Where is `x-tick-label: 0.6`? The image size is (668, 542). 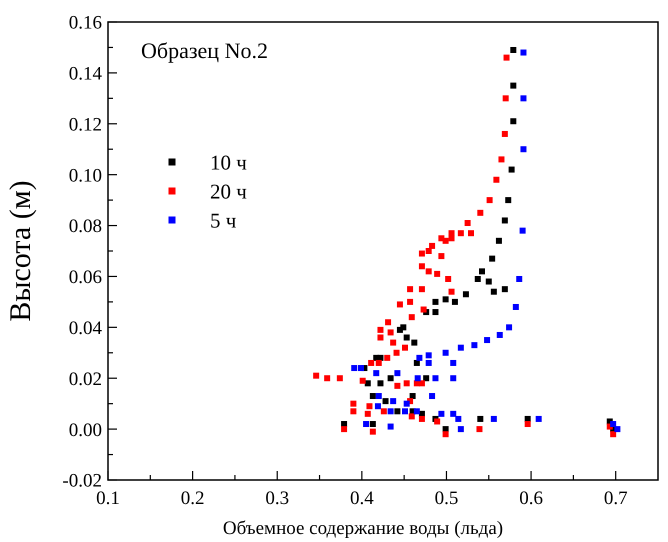 x-tick-label: 0.6 is located at coordinates (531, 498).